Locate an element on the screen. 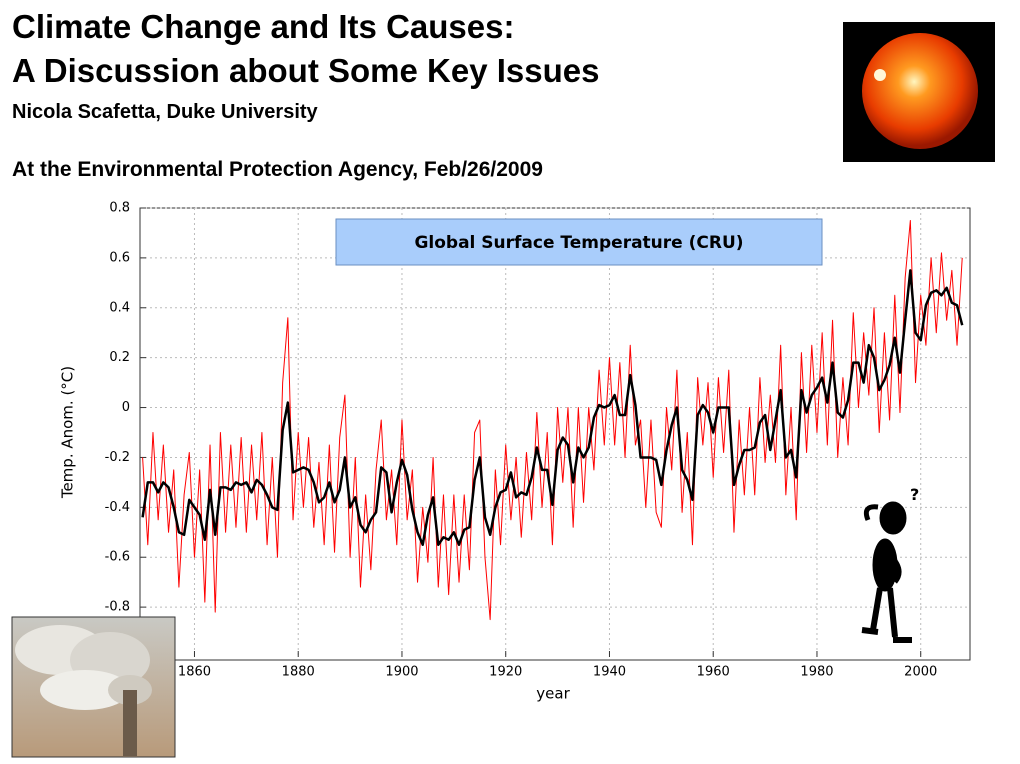 Image resolution: width=1020 pixels, height=764 pixels. x-tick-label: 2000 is located at coordinates (920, 672).